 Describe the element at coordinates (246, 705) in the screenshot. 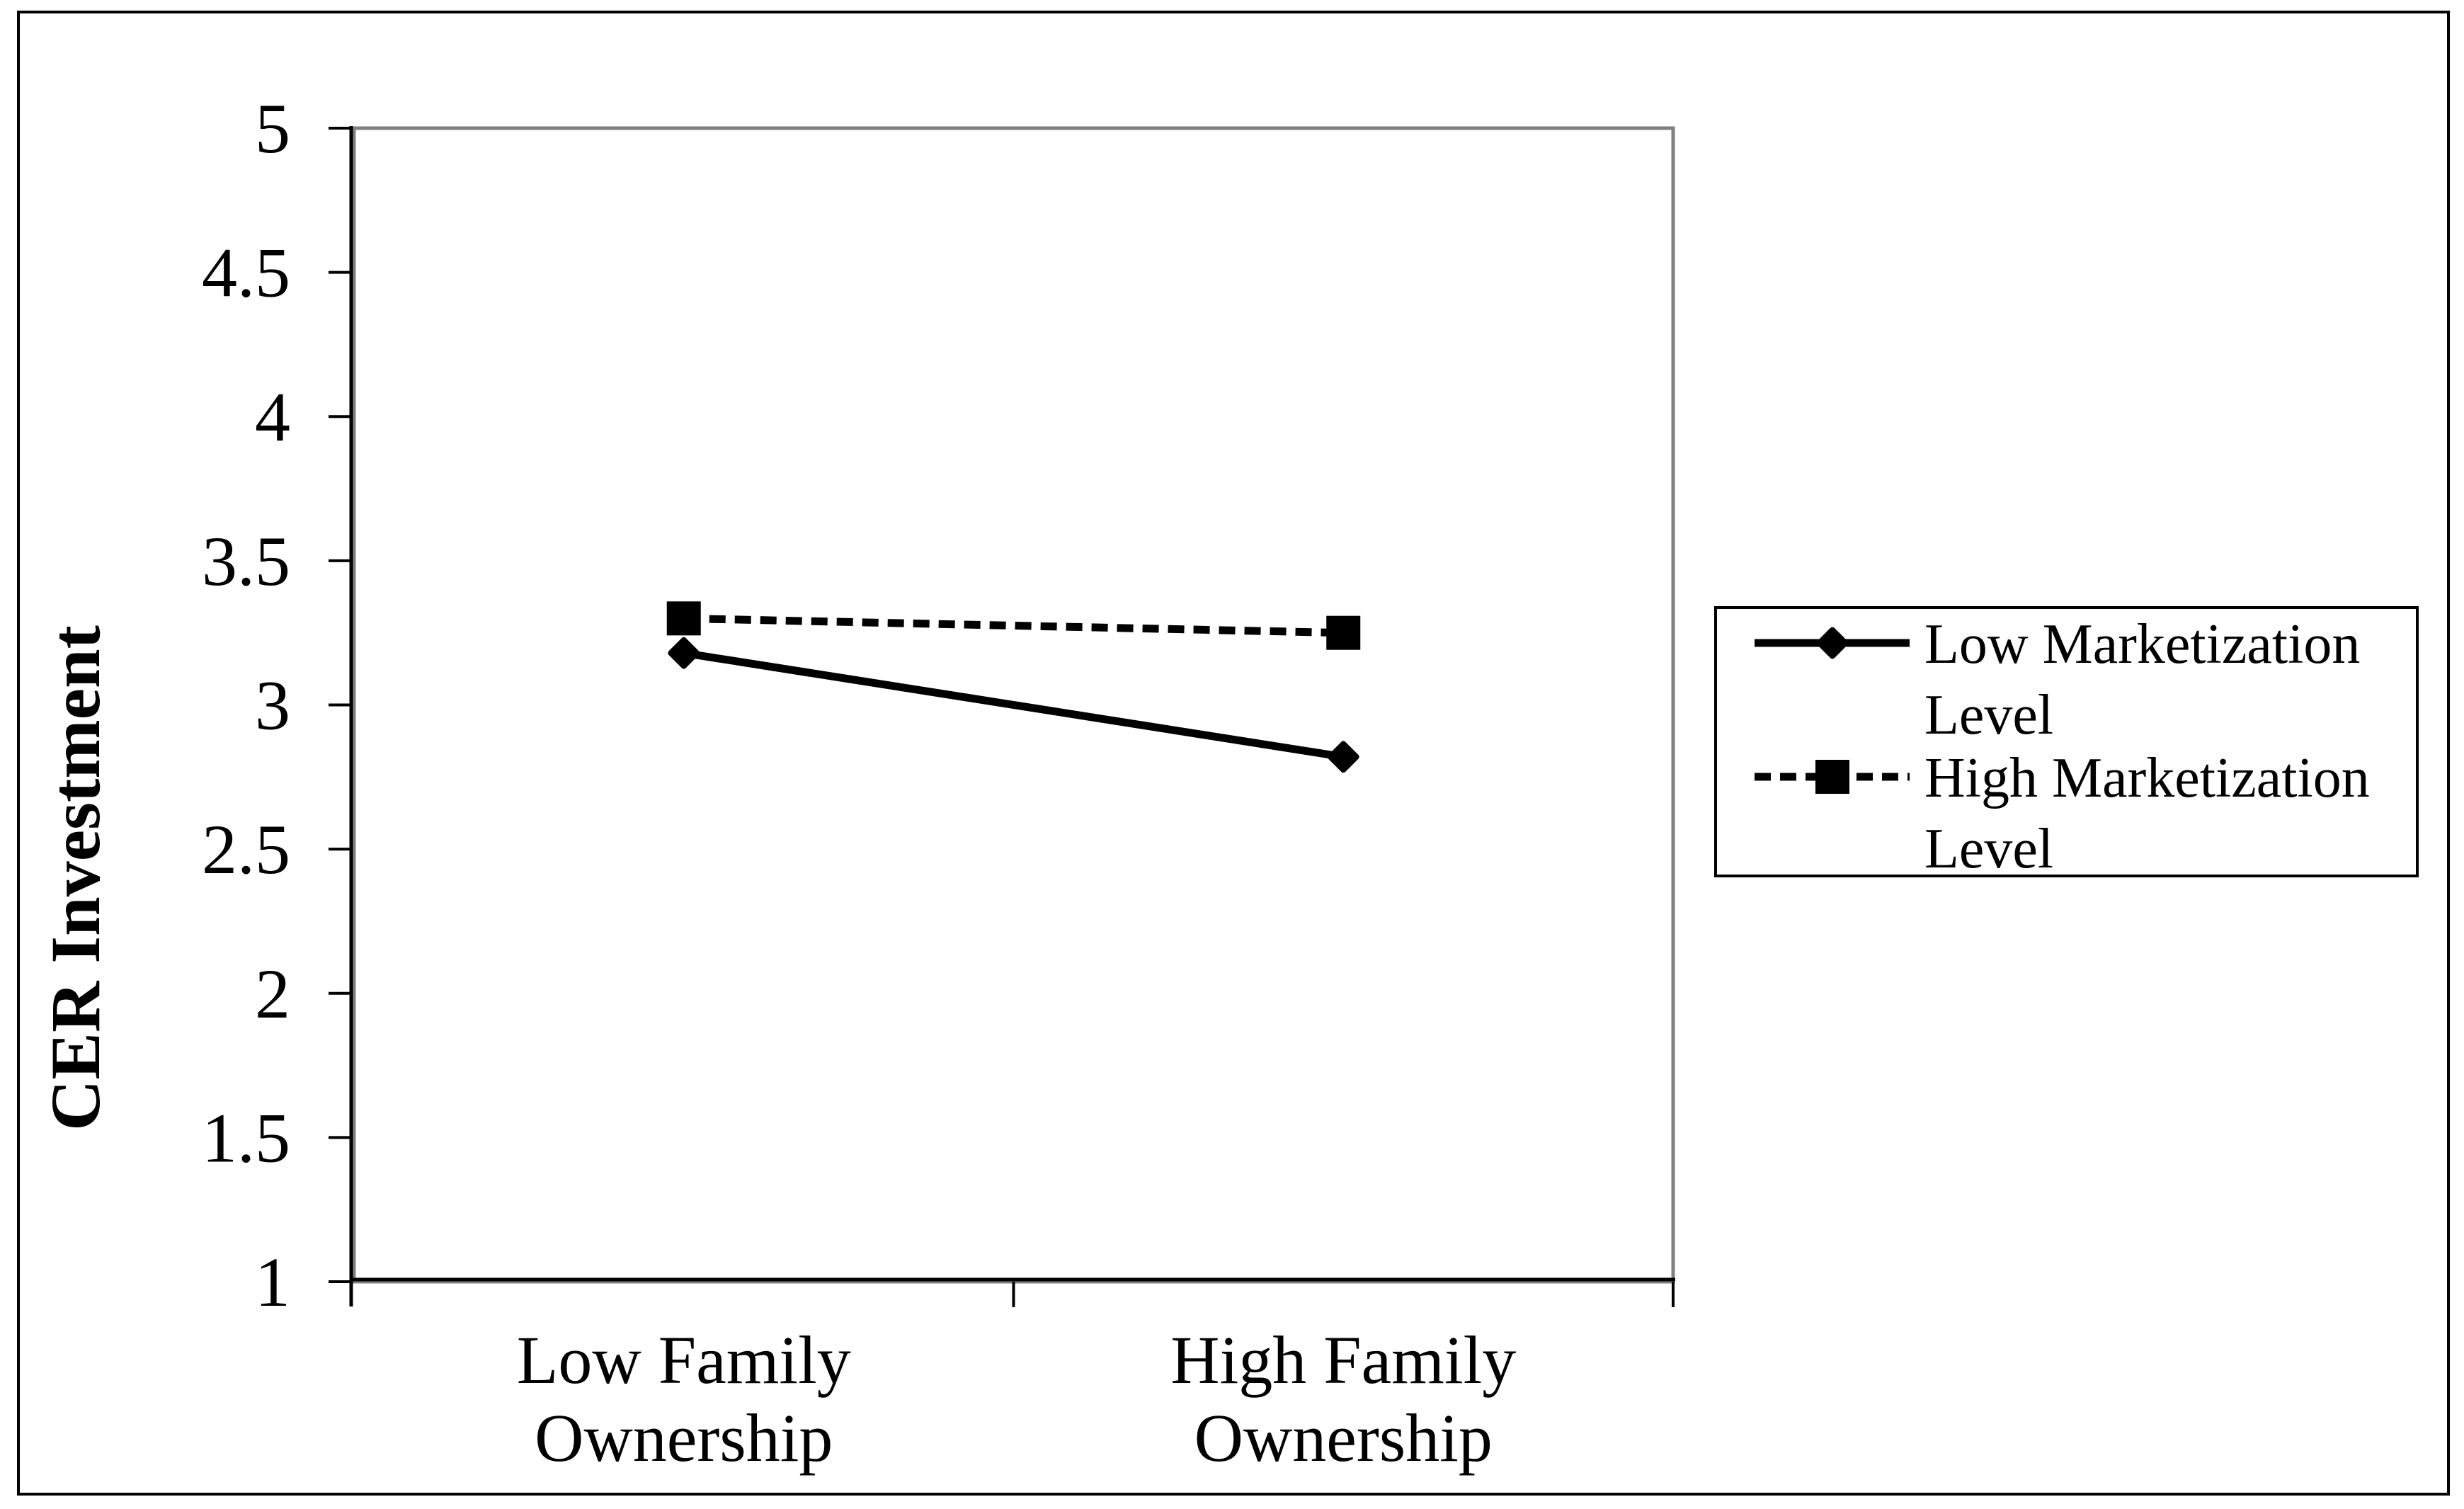

I see `y-axis-tick-labels: 5 4.5 4 3.5 3 2.5 2 1.5 1` at that location.